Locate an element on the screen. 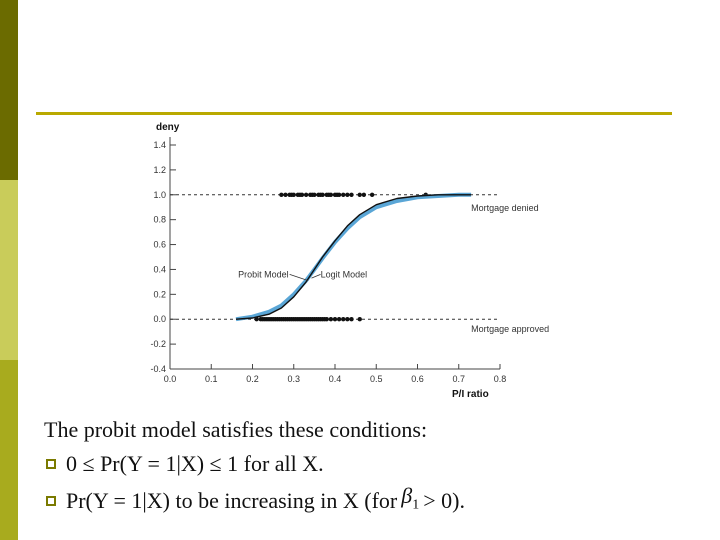 The image size is (720, 540). left-accent-bar-bottom is located at coordinates (9, 450).